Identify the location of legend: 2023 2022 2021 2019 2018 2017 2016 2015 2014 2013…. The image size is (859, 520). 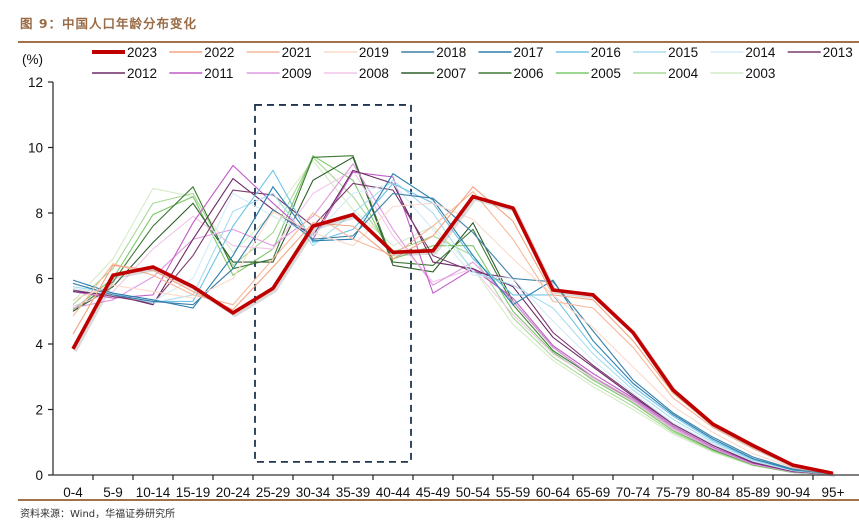
(472, 63).